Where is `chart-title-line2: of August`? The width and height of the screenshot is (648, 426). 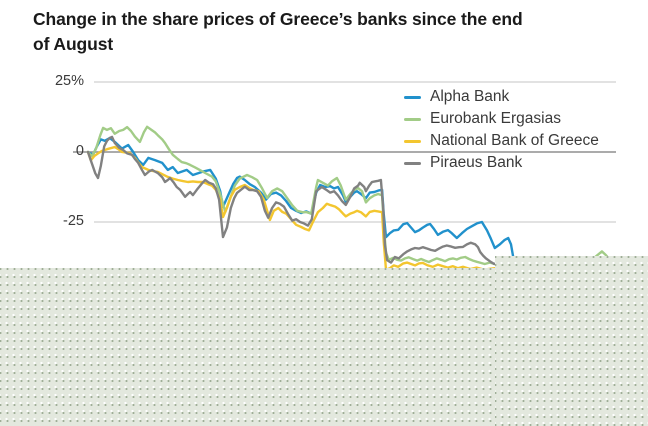
chart-title-line2: of August is located at coordinates (73, 44).